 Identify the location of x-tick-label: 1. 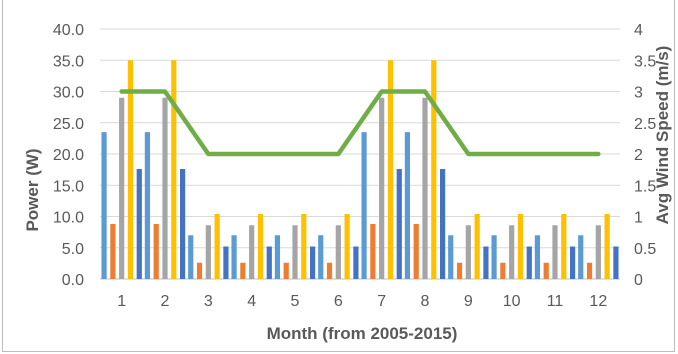
(121, 301).